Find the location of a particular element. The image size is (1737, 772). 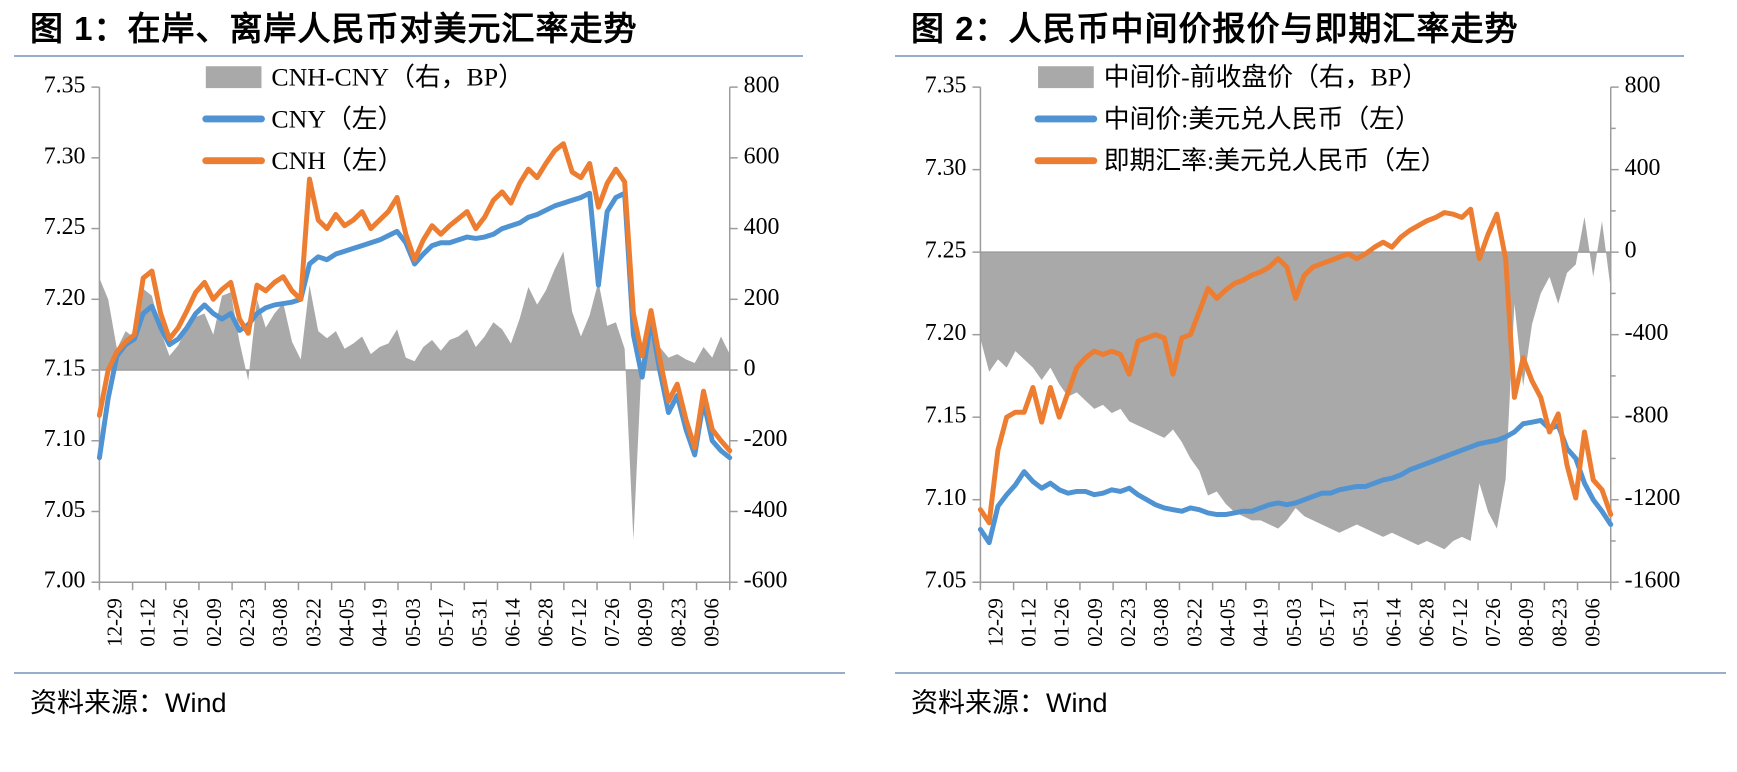

chart1-footer-rule is located at coordinates (429, 673).